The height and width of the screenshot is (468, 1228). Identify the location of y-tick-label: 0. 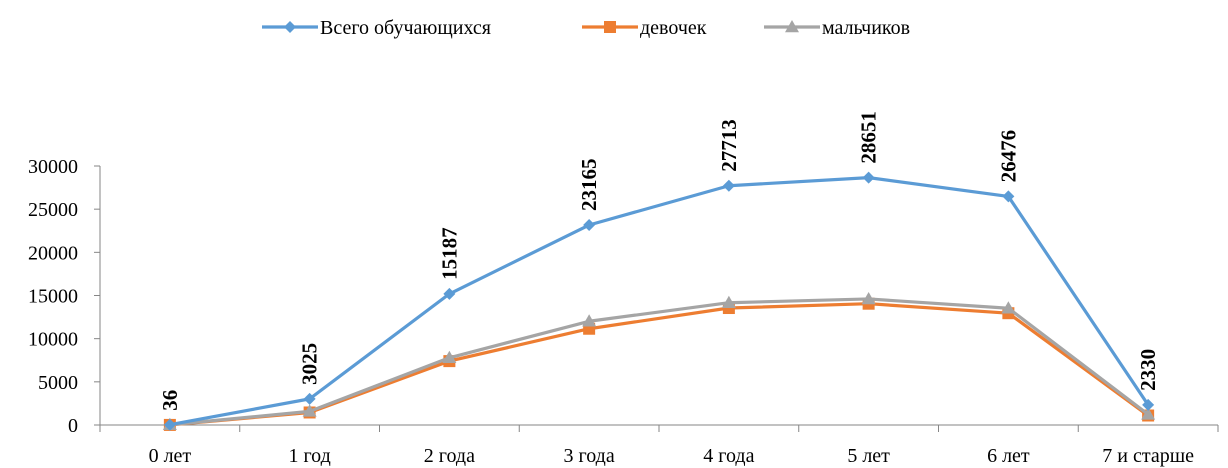
(73, 426).